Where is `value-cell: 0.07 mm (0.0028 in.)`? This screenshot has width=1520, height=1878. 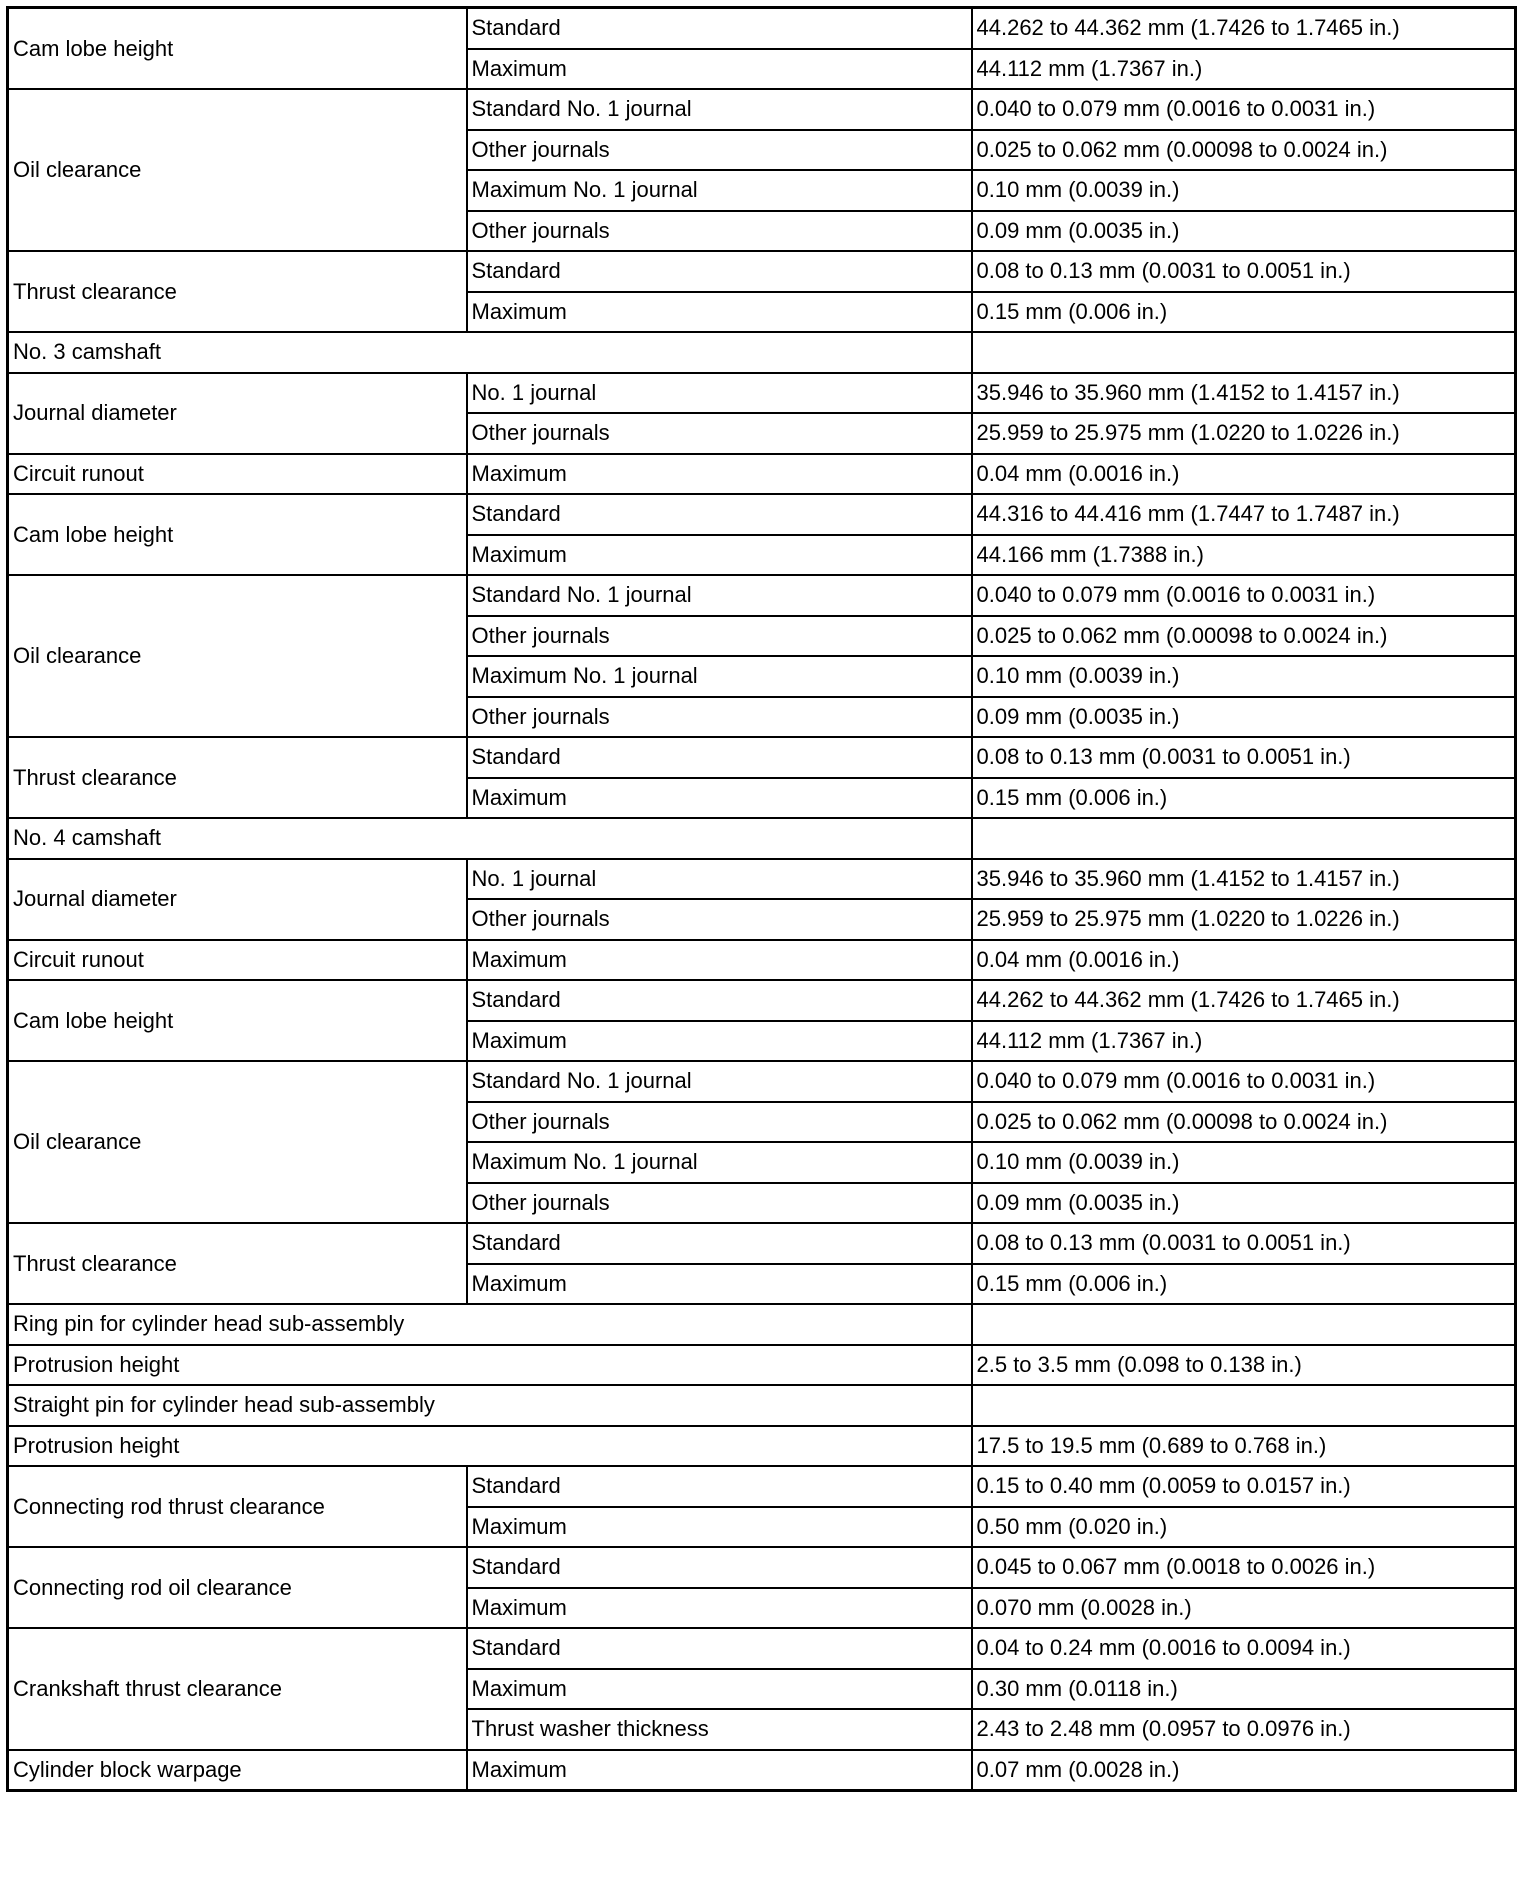
value-cell: 0.07 mm (0.0028 in.) is located at coordinates (1243, 1770).